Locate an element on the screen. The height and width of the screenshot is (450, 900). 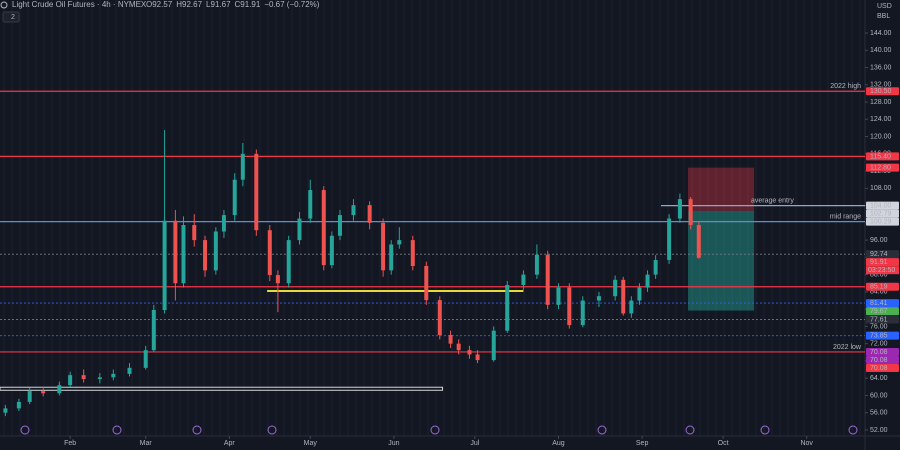
price-tag-label: 73.85 is located at coordinates (879, 336).